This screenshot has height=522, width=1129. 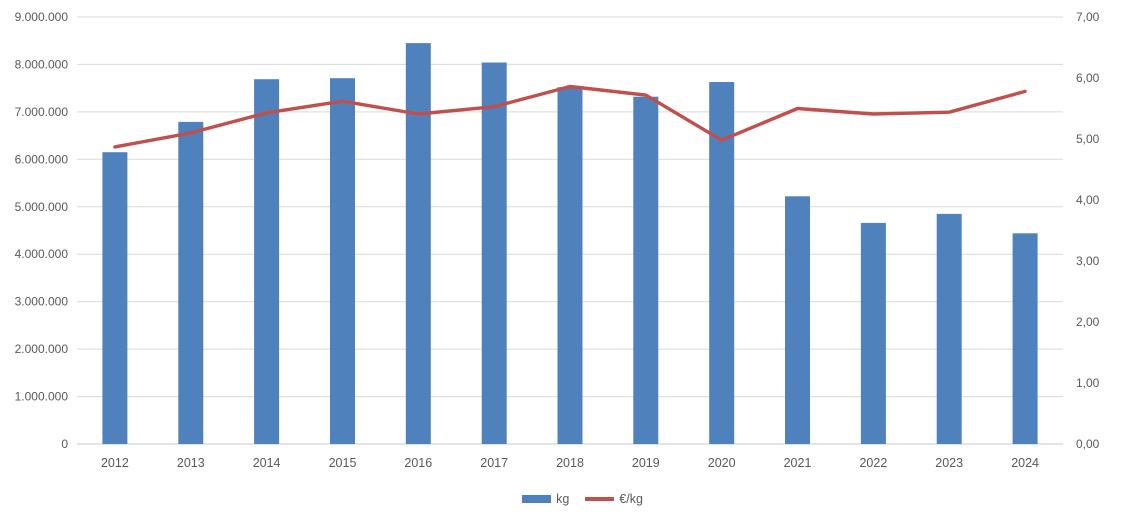 What do you see at coordinates (418, 243) in the screenshot?
I see `bar-2016` at bounding box center [418, 243].